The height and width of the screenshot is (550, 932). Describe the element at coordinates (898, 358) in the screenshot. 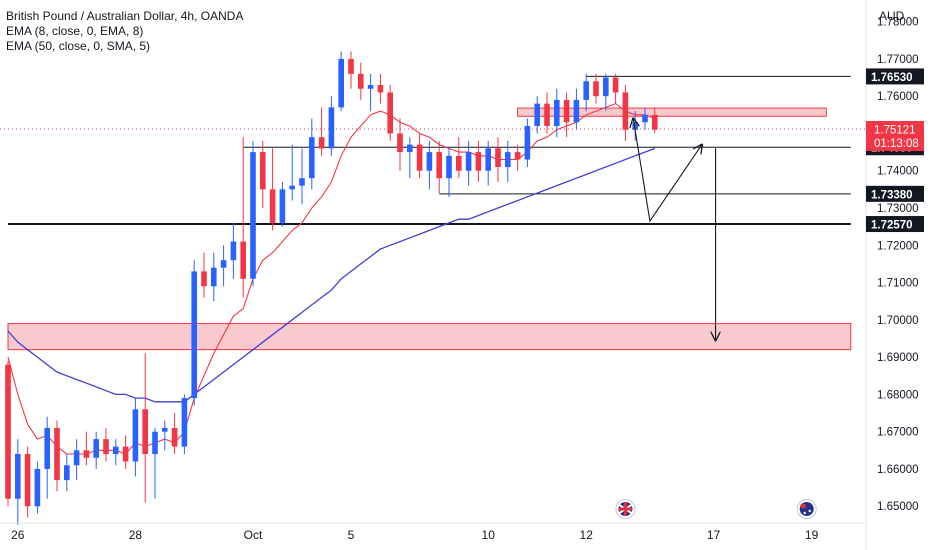

I see `price-tick-label: 1.69000` at that location.